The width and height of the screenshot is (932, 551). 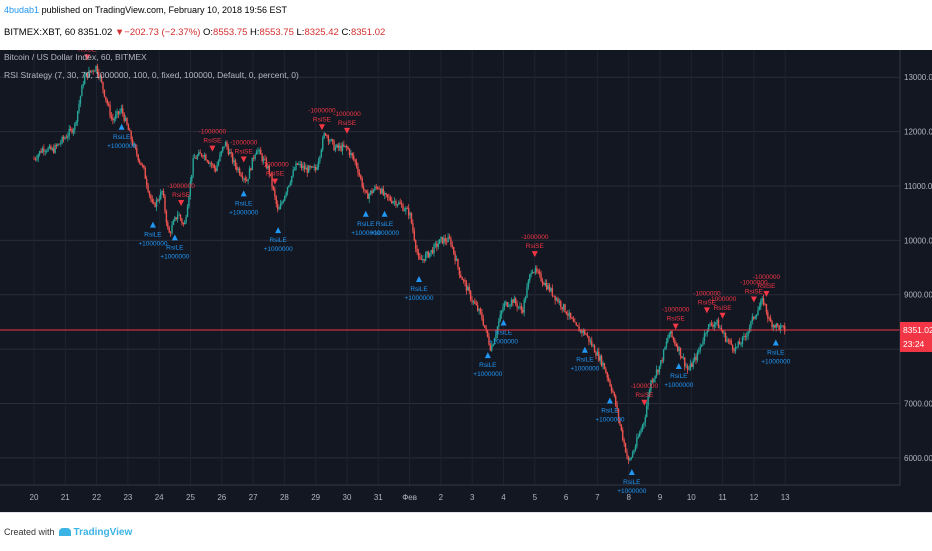 What do you see at coordinates (597, 497) in the screenshot?
I see `time-tick-label: 7` at bounding box center [597, 497].